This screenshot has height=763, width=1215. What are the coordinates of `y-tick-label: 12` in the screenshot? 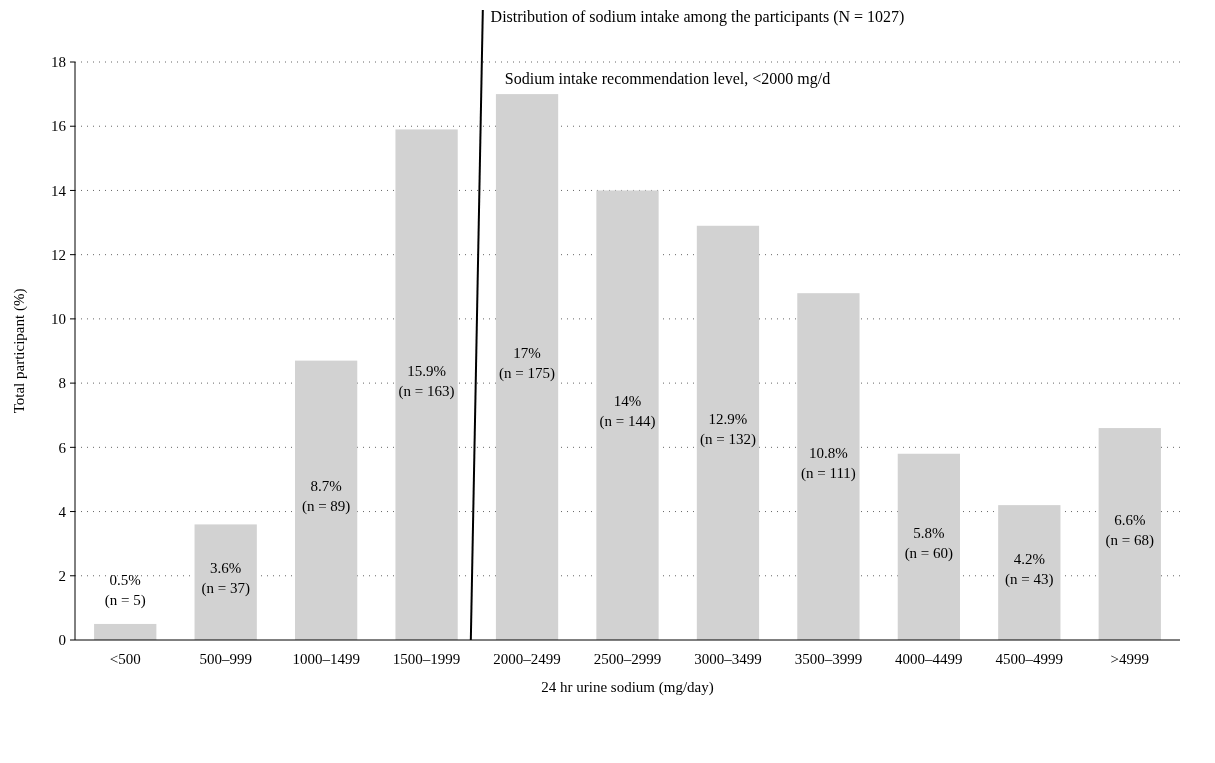 It's located at (58, 254).